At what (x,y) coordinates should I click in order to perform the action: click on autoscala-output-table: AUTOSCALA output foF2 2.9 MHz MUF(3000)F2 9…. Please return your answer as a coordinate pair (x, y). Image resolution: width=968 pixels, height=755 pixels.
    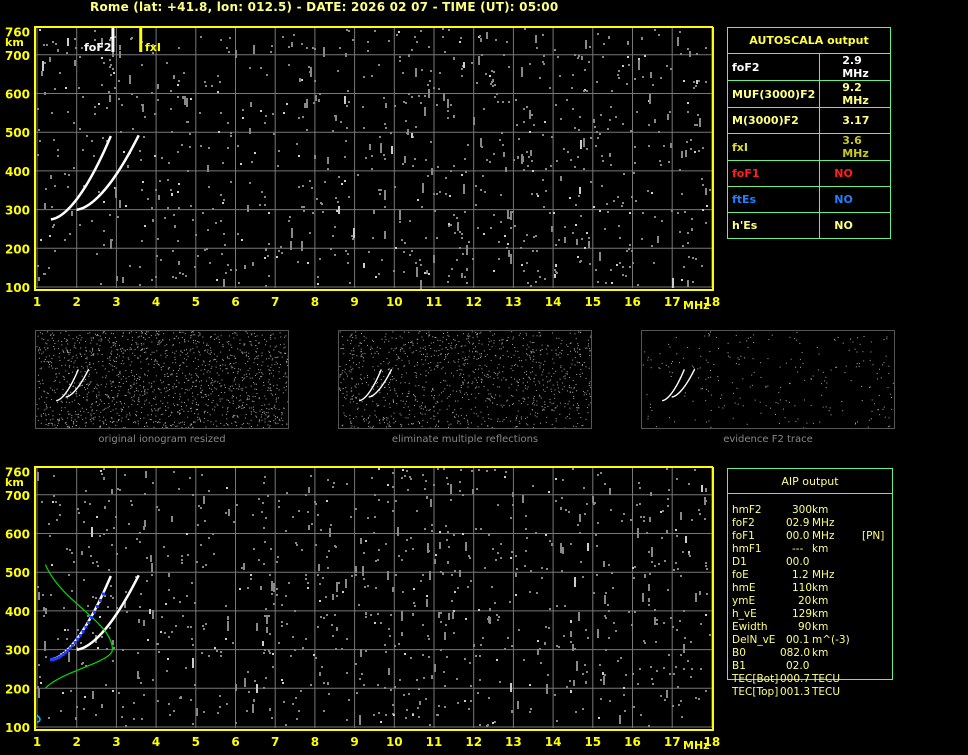
    Looking at the image, I should click on (808, 133).